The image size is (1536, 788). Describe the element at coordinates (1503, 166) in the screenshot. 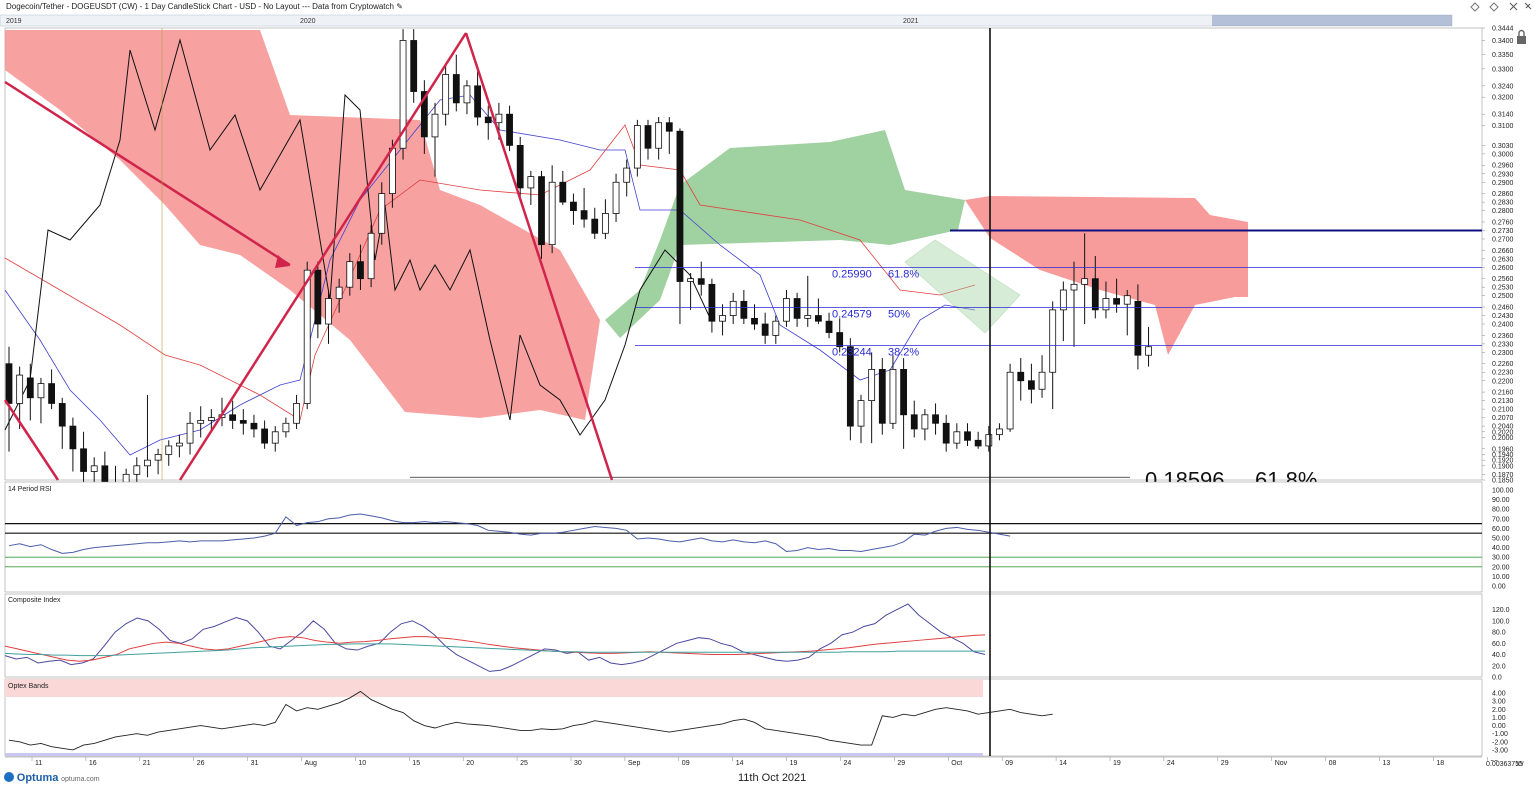

I see `y-axis-label: 0.2960` at that location.